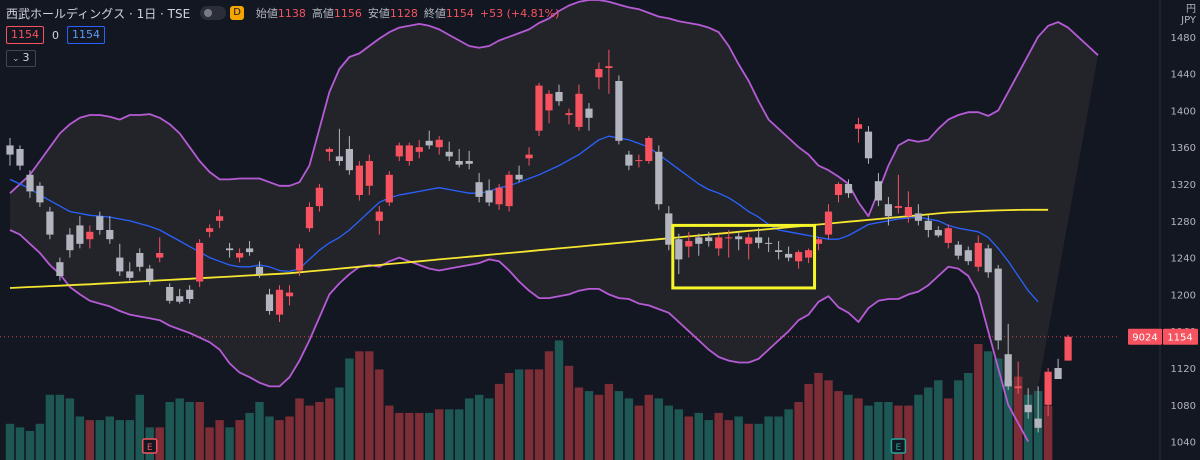  Describe the element at coordinates (434, 13) in the screenshot. I see `close-label: 終値` at that location.